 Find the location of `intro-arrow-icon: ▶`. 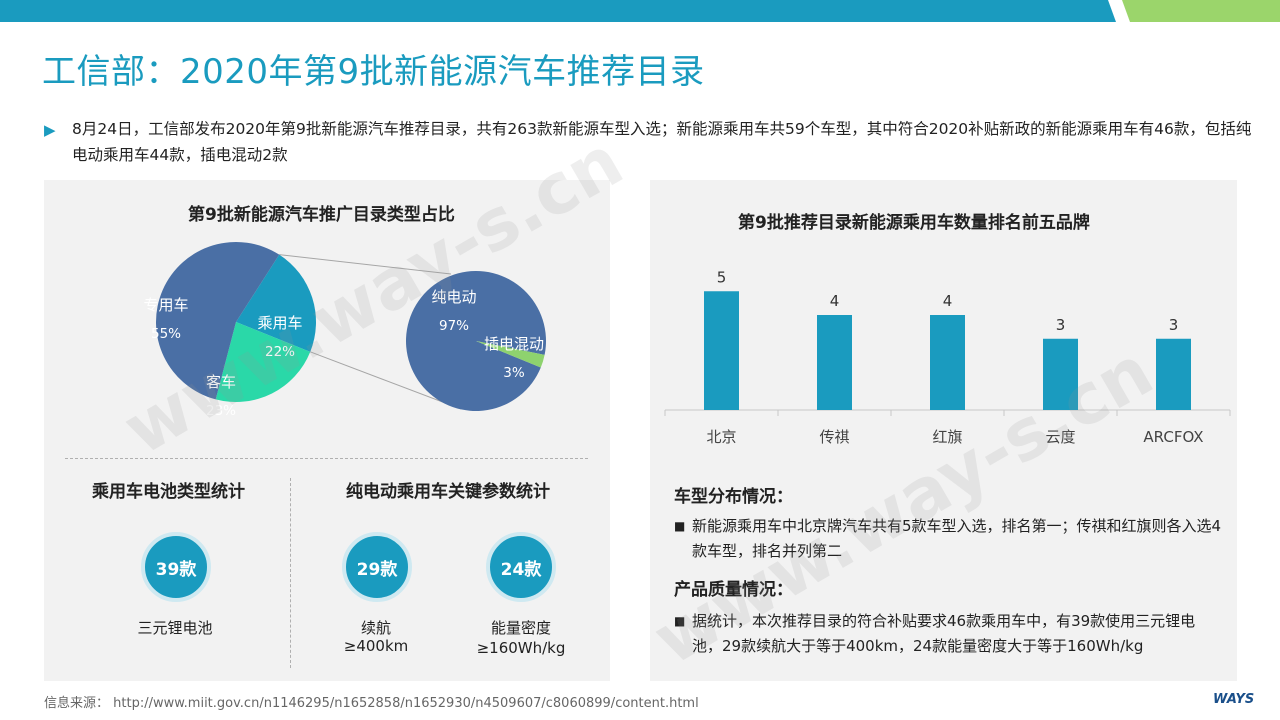

intro-arrow-icon: ▶ is located at coordinates (50, 130).